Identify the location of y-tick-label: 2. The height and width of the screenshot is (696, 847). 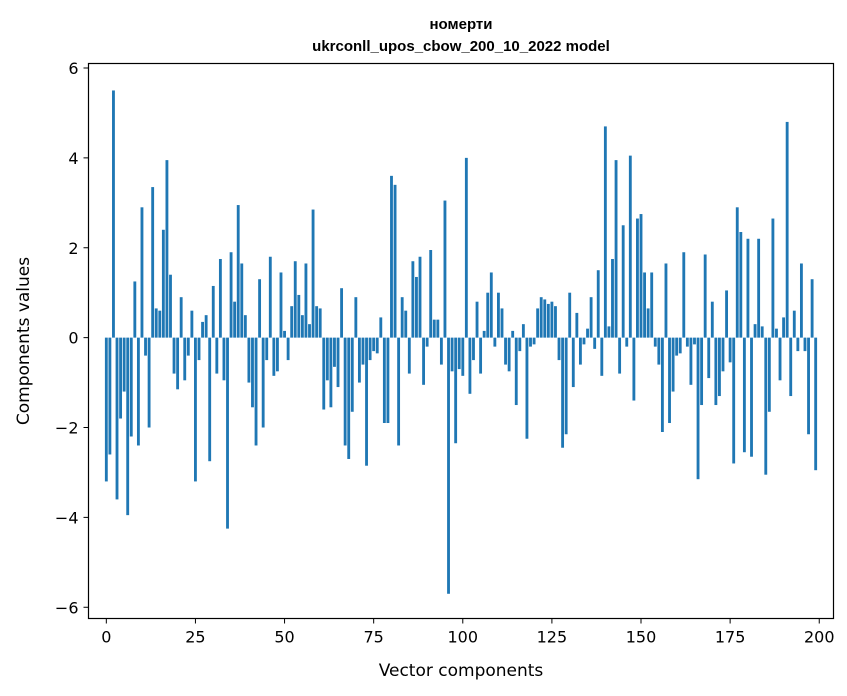
(73, 248).